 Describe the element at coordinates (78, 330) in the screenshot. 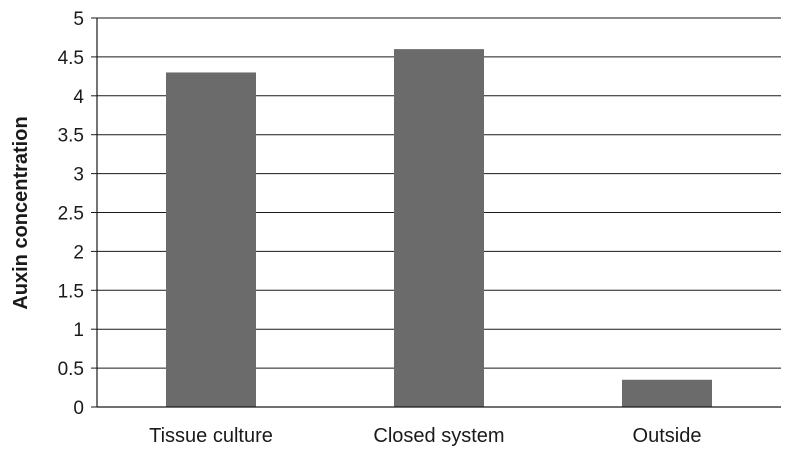

I see `y-tick-label: 1` at that location.